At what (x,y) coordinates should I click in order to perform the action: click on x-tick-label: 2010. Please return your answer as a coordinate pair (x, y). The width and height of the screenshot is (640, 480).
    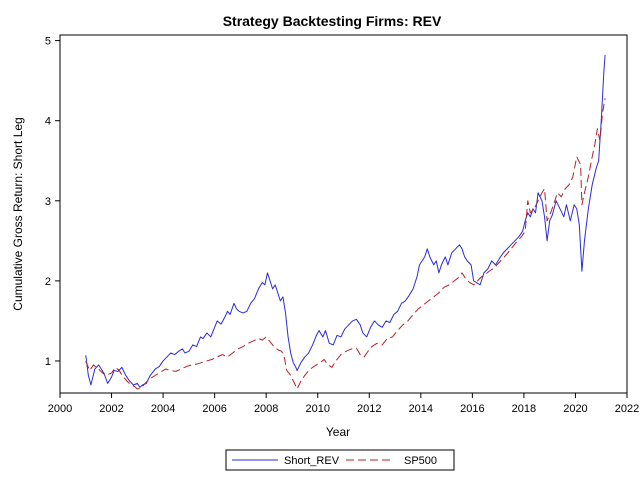
    Looking at the image, I should click on (317, 409).